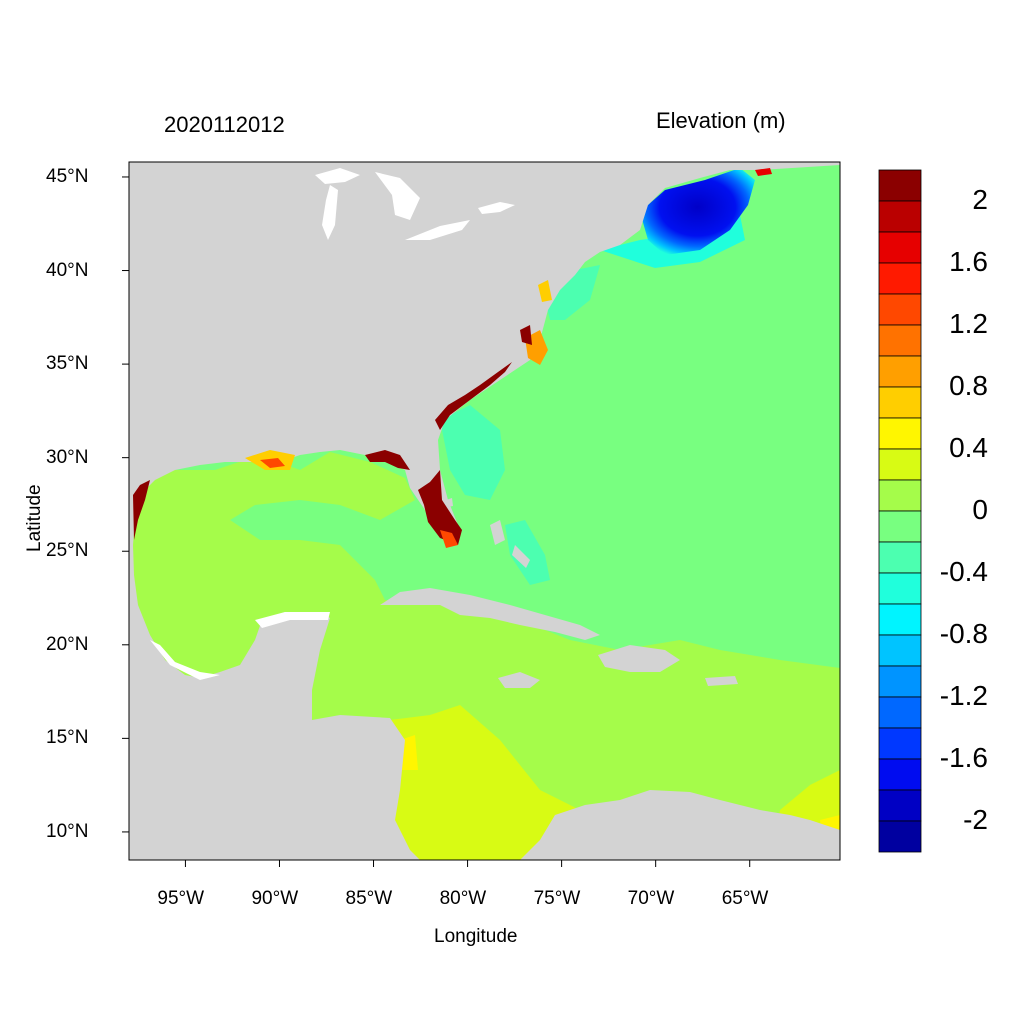  Describe the element at coordinates (519, 680) in the screenshot. I see `land-jamaica` at that location.